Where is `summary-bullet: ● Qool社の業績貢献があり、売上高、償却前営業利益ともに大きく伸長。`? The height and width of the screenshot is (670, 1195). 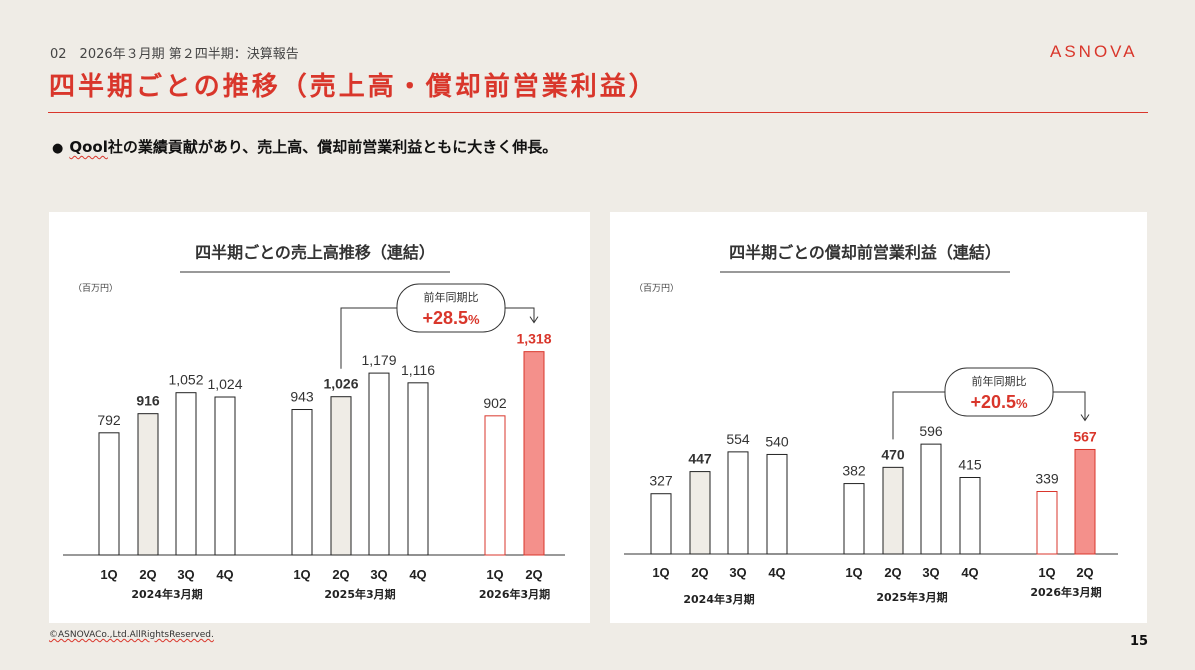
summary-bullet: ● Qool社の業績貢献があり、売上高、償却前営業利益ともに大きく伸長。 is located at coordinates (304, 146).